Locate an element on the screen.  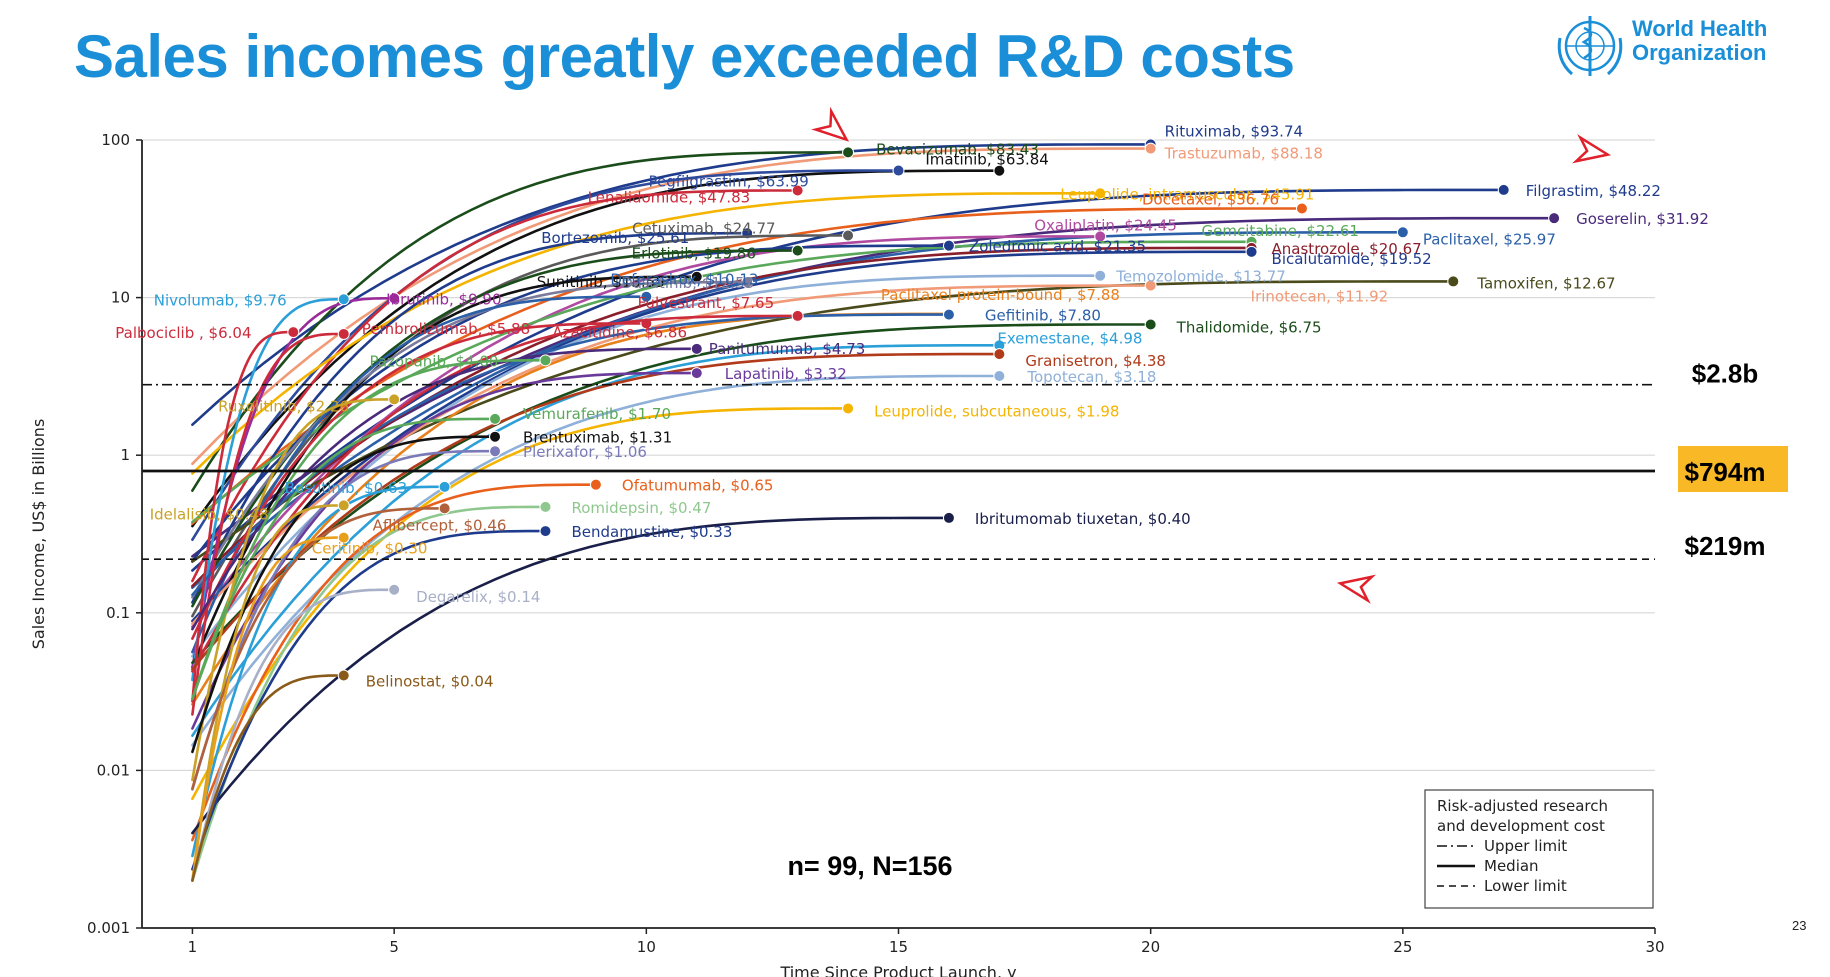
series-label: Ibrutinib, $9.90 is located at coordinates (443, 299).